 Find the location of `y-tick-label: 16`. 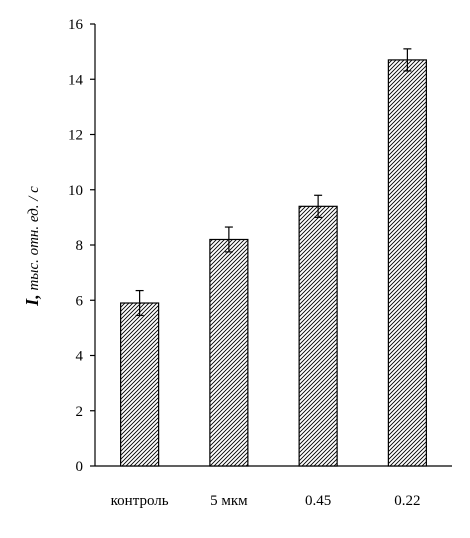

y-tick-label: 16 is located at coordinates (76, 25).